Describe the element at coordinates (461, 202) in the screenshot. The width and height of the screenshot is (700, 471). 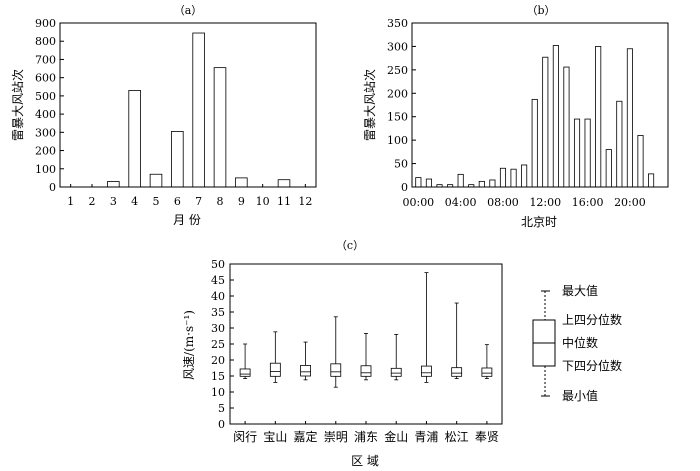
I see `panel-b-xtick-label: 04:00` at that location.